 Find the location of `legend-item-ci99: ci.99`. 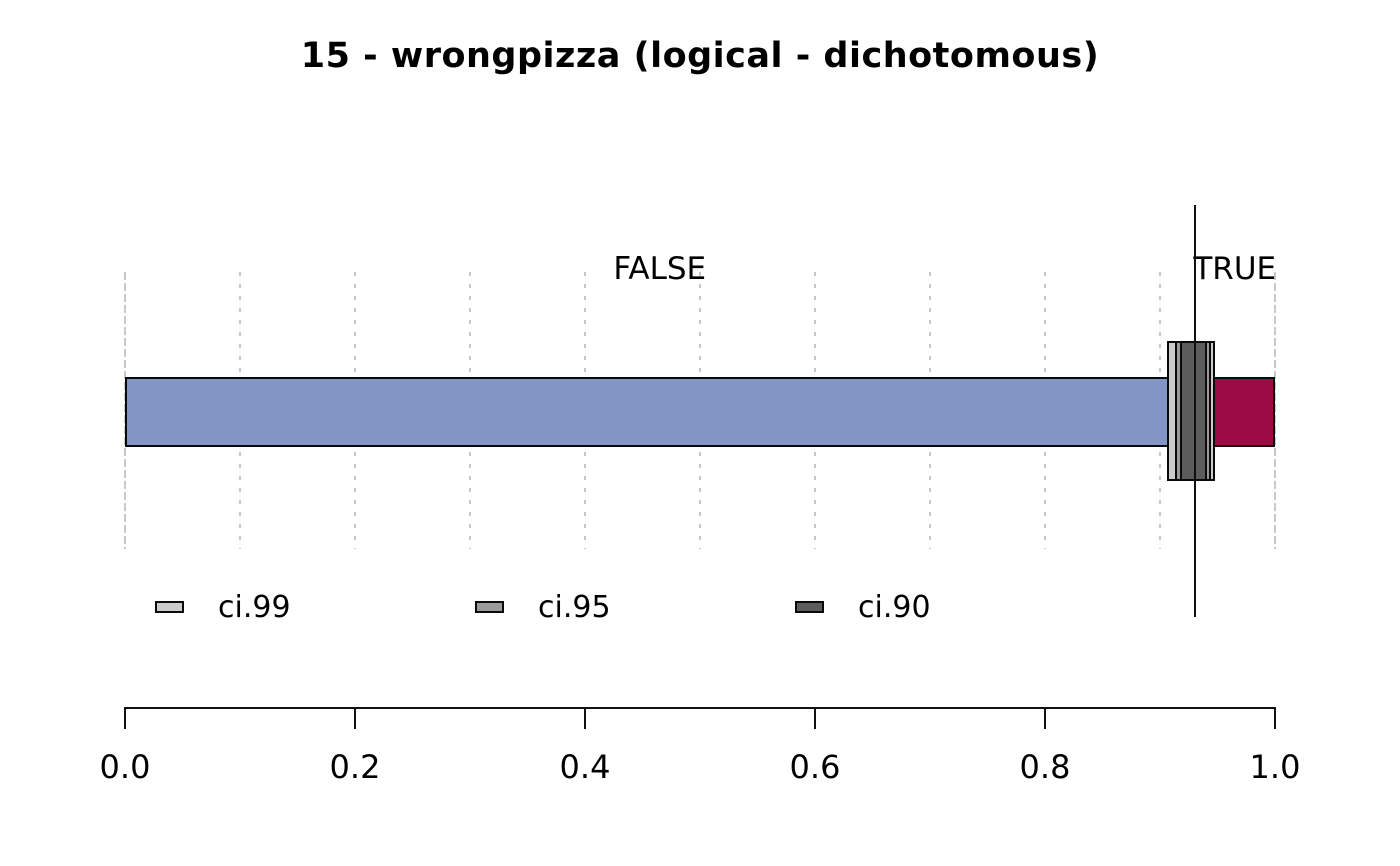

legend-item-ci99: ci.99 is located at coordinates (223, 607).